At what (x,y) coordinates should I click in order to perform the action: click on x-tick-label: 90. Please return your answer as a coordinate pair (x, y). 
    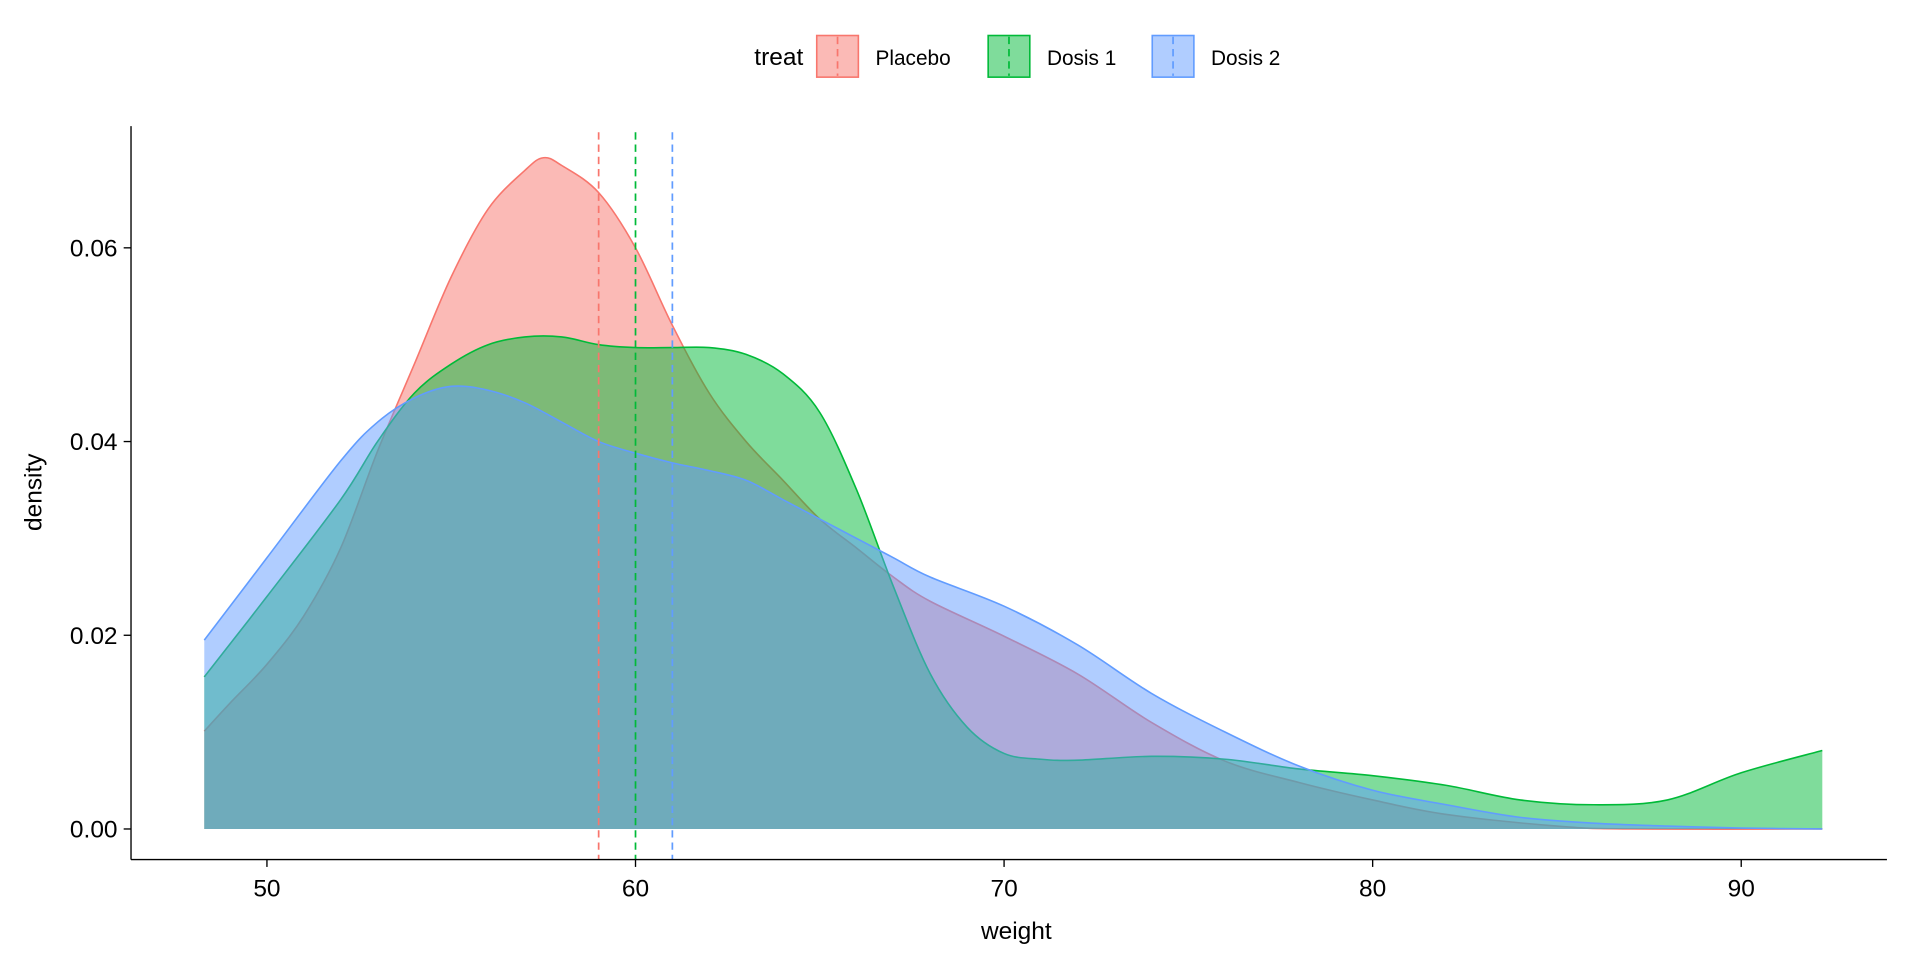
    Looking at the image, I should click on (1741, 888).